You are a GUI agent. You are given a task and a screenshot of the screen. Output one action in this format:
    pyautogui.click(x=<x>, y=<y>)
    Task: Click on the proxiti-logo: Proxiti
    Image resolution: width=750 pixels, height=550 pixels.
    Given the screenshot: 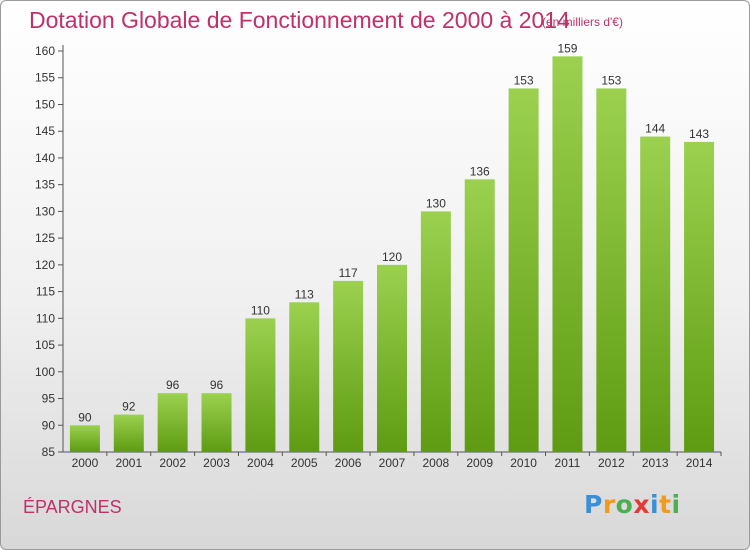 What is the action you would take?
    pyautogui.click(x=632, y=504)
    